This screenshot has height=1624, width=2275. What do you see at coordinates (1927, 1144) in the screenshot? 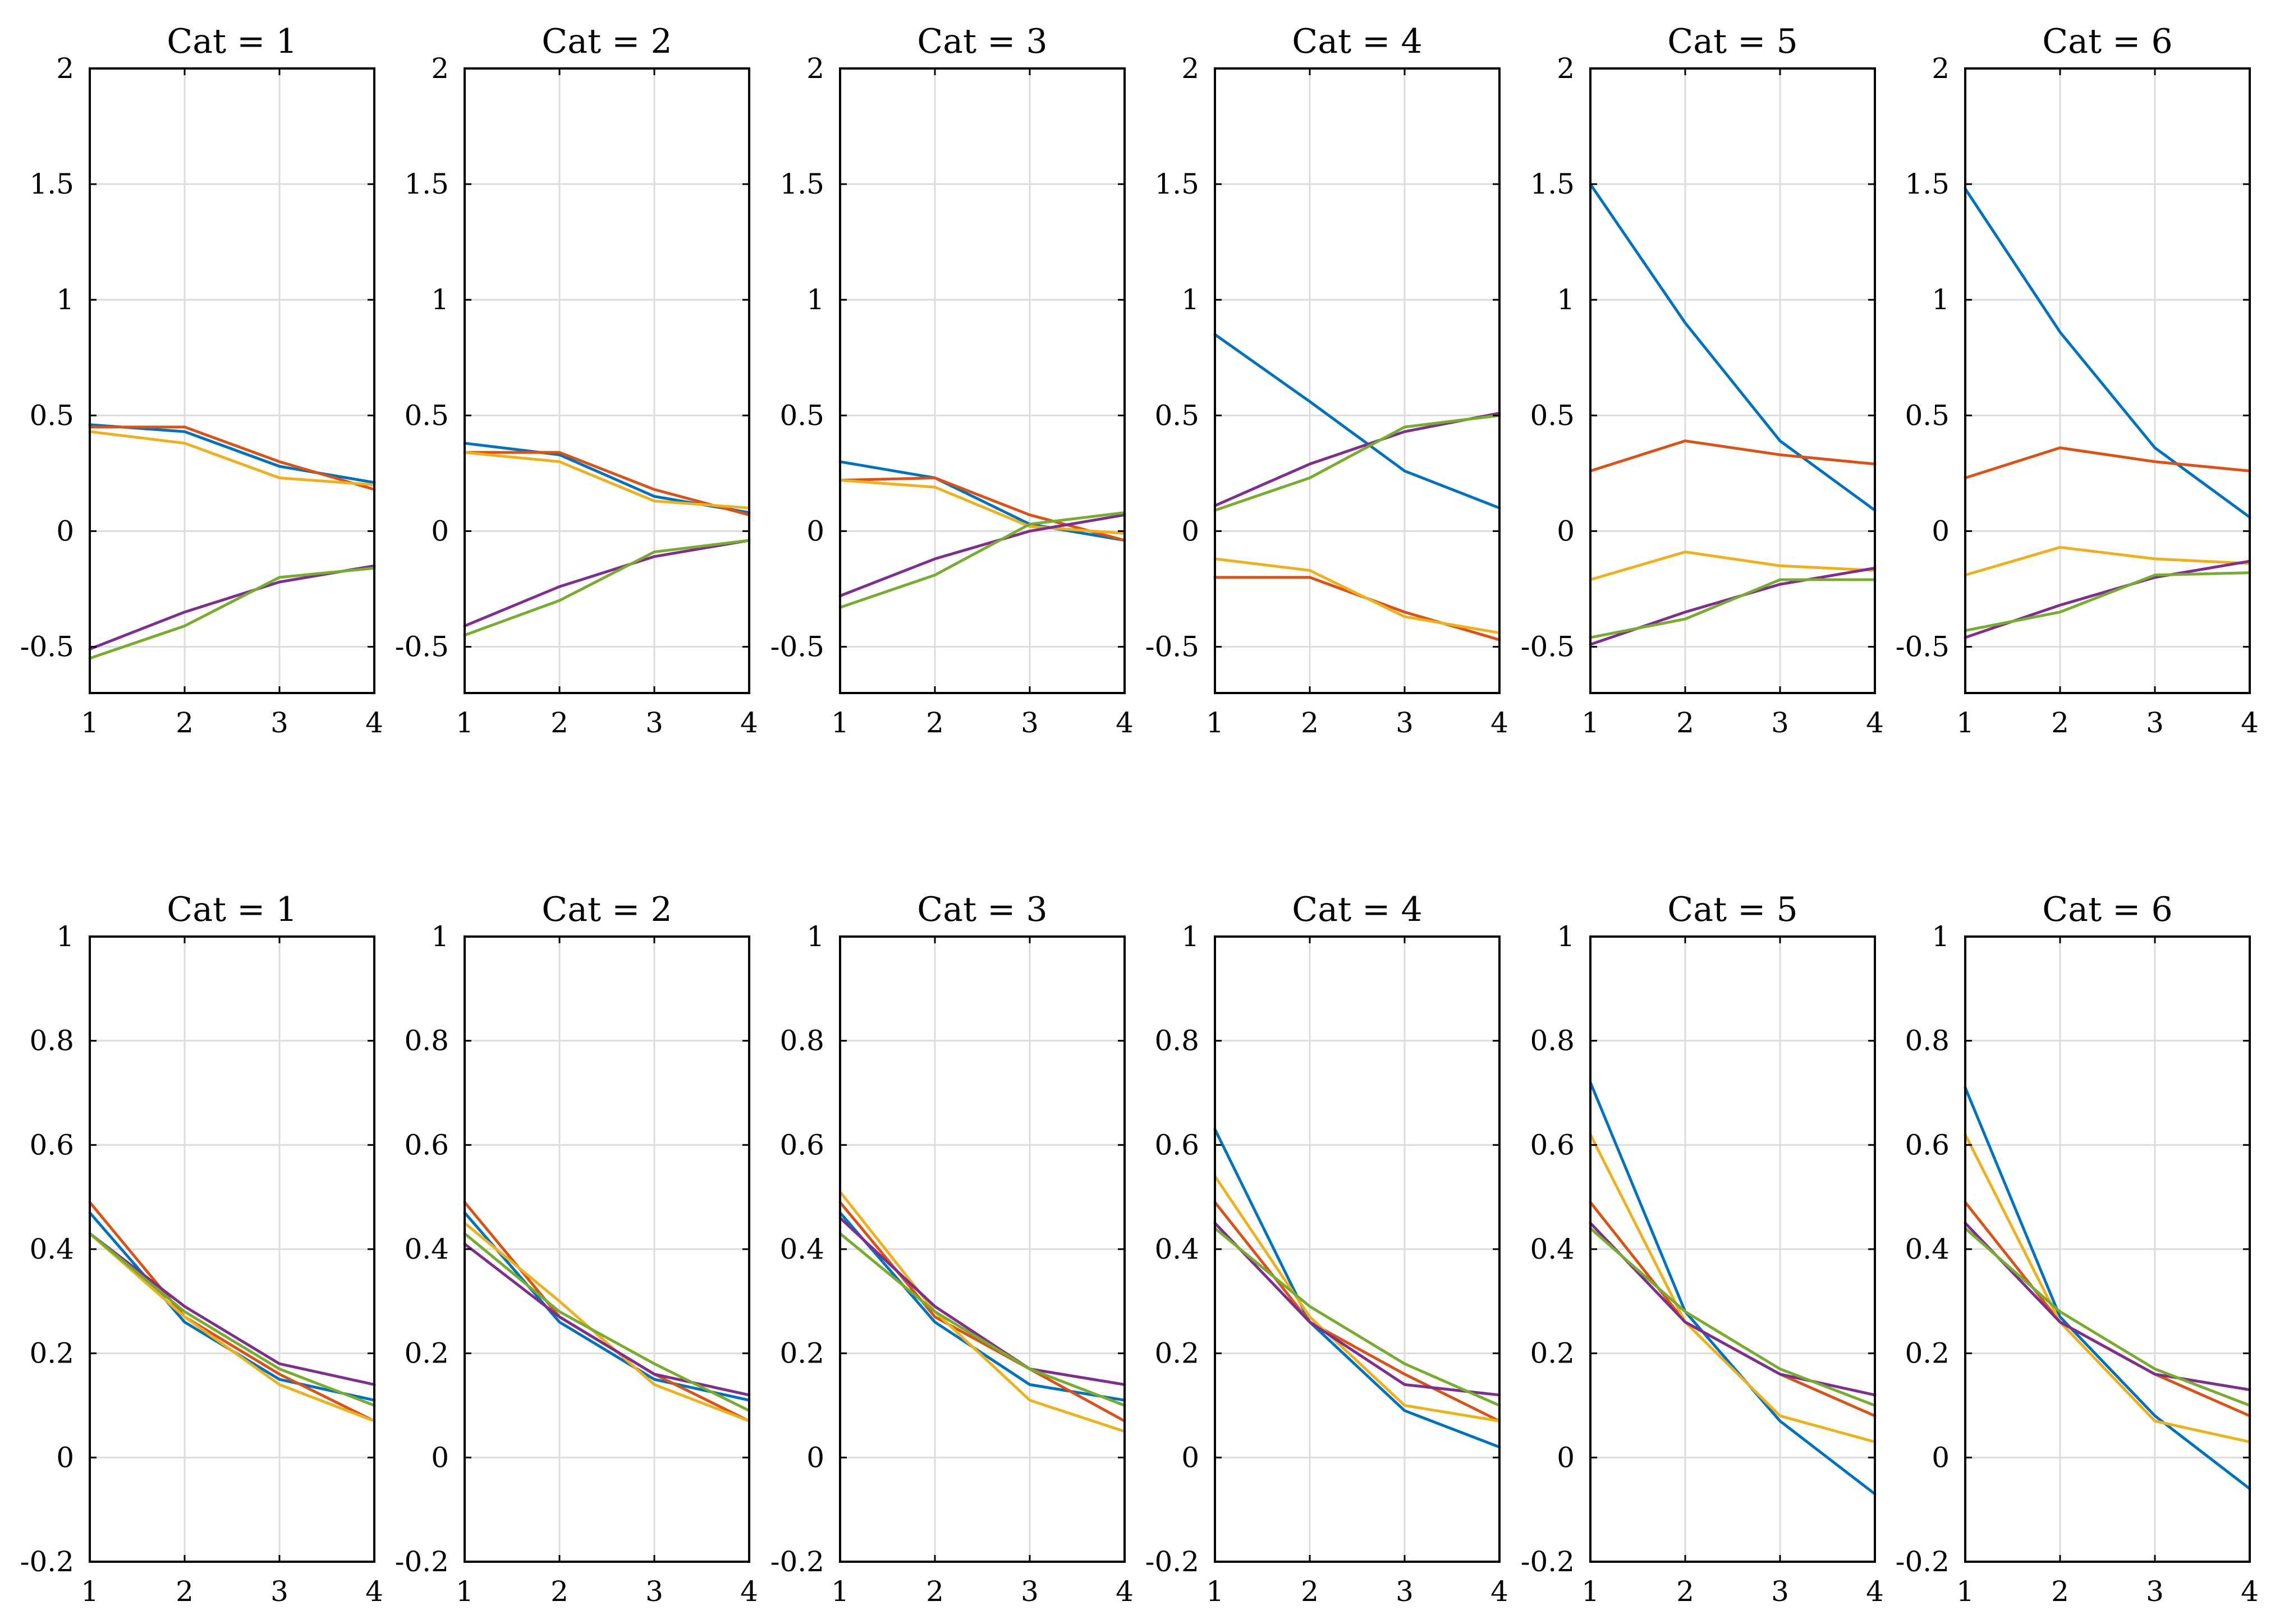
I see `y-tick-label: 0.6` at bounding box center [1927, 1144].